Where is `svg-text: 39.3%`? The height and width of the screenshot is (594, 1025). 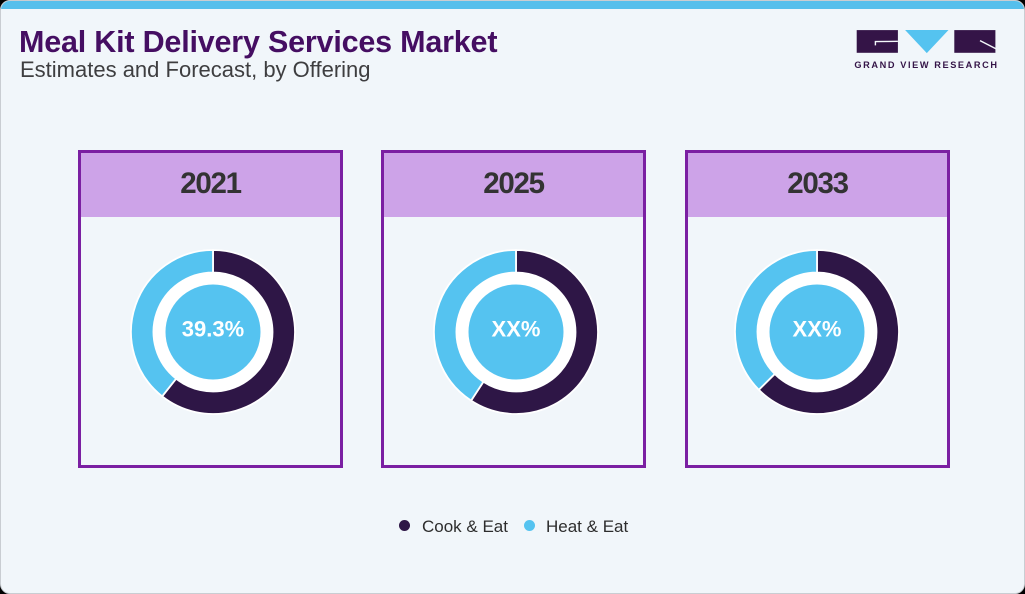
svg-text: 39.3% is located at coordinates (213, 329).